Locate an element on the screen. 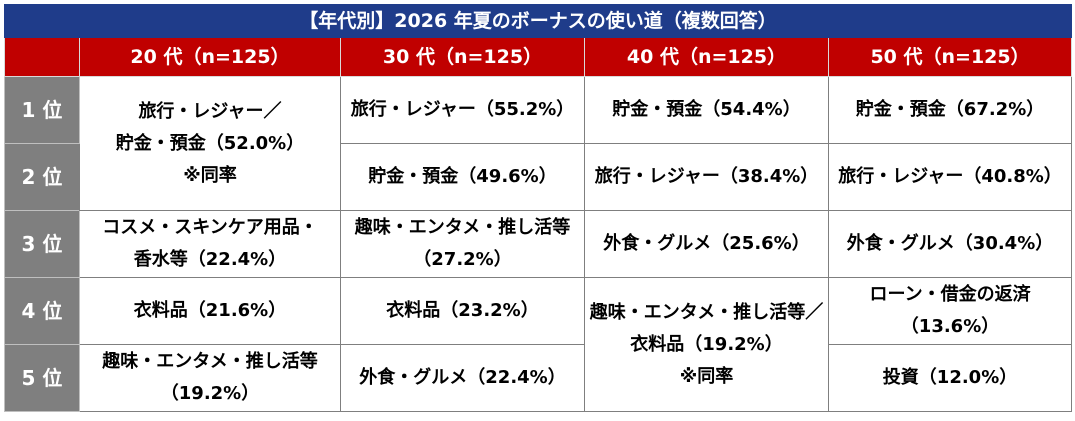 This screenshot has width=1075, height=421. title-row: 【年代別】2026 年夏のボーナスの使い道（複数回答） is located at coordinates (538, 21).